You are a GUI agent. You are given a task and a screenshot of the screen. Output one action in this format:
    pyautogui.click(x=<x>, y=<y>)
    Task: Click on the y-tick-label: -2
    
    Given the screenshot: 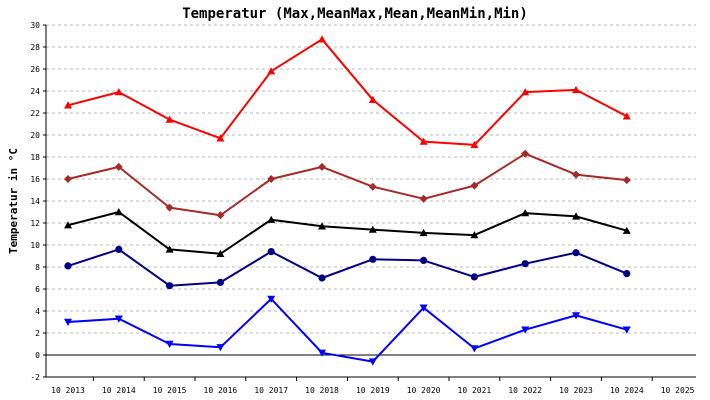 What is the action you would take?
    pyautogui.click(x=35, y=377)
    